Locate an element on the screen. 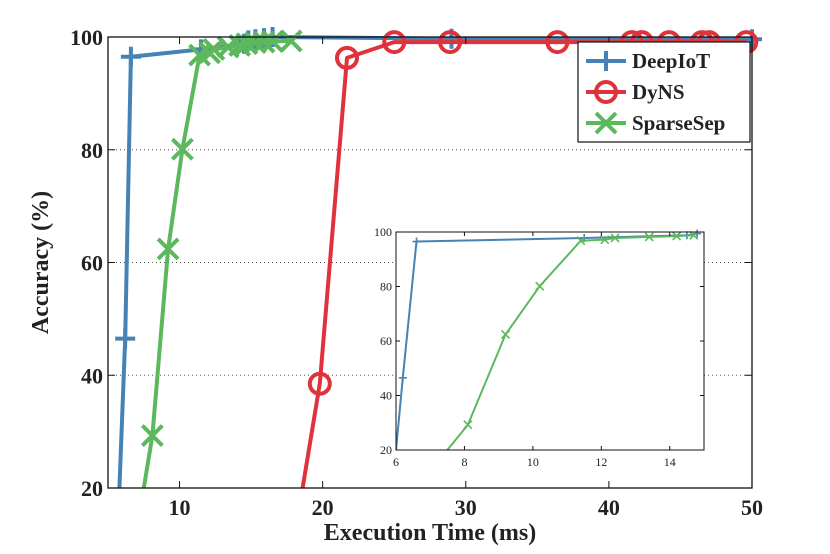 The width and height of the screenshot is (830, 554). x-tick-label: 6 is located at coordinates (396, 462).